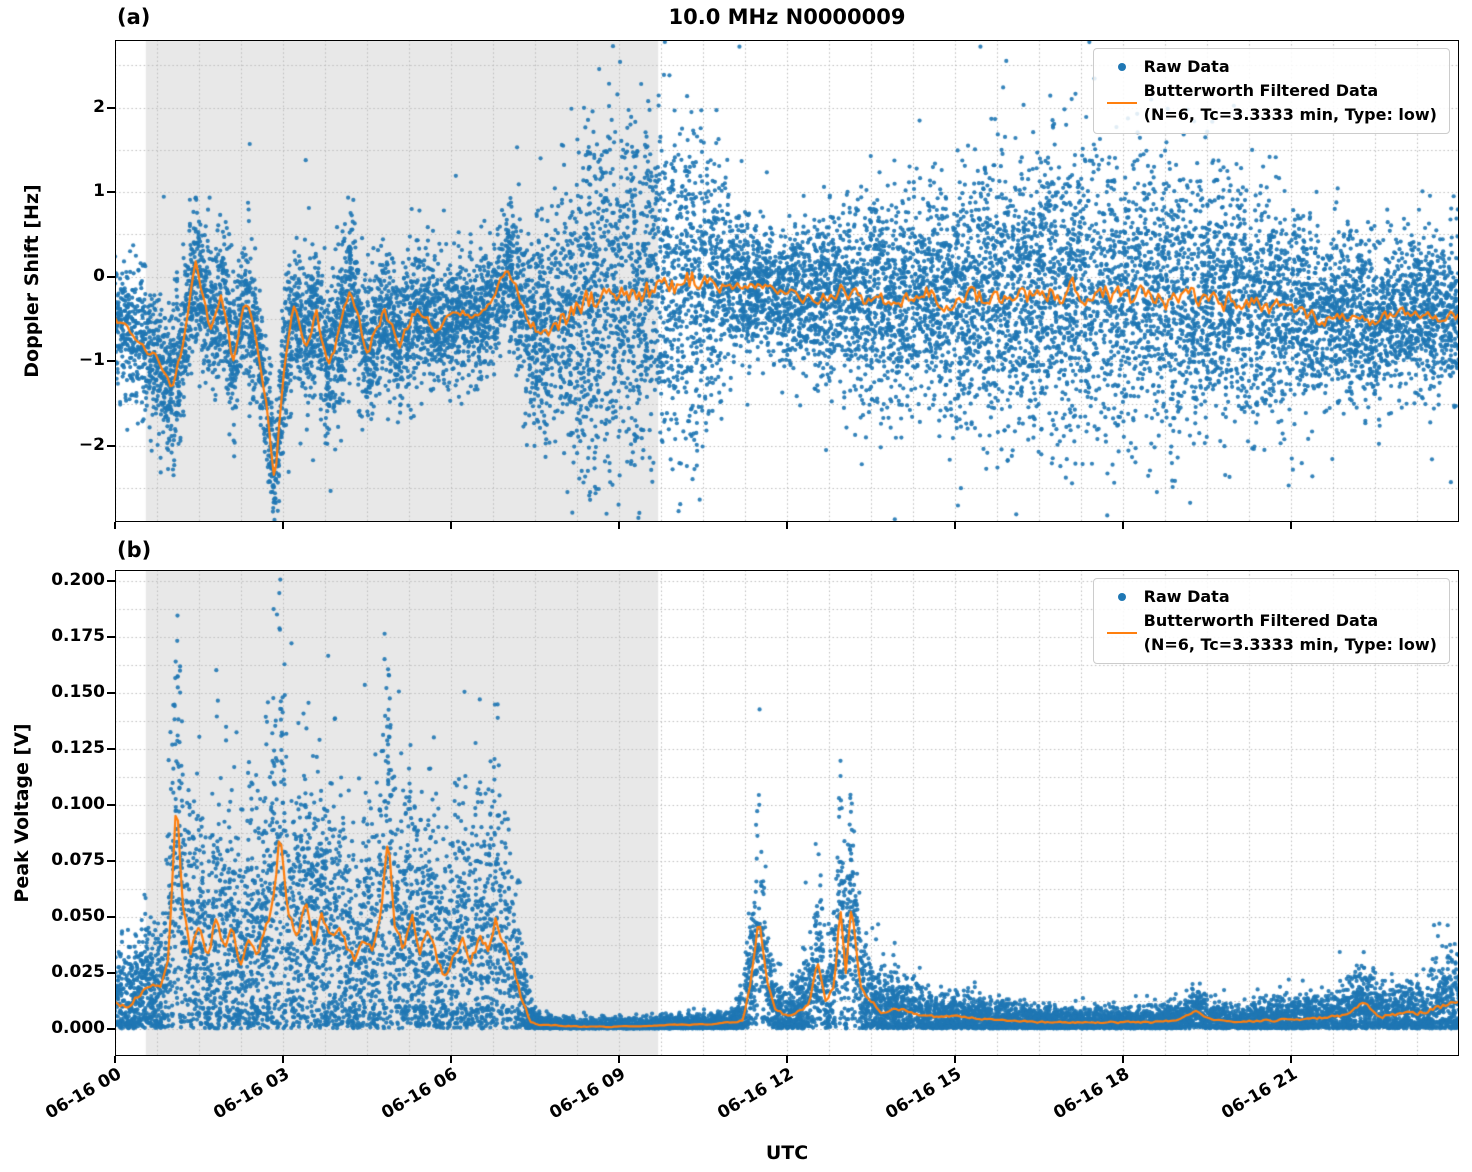  I want to click on x-tick-label: 06-16 12, so click(755, 1094).